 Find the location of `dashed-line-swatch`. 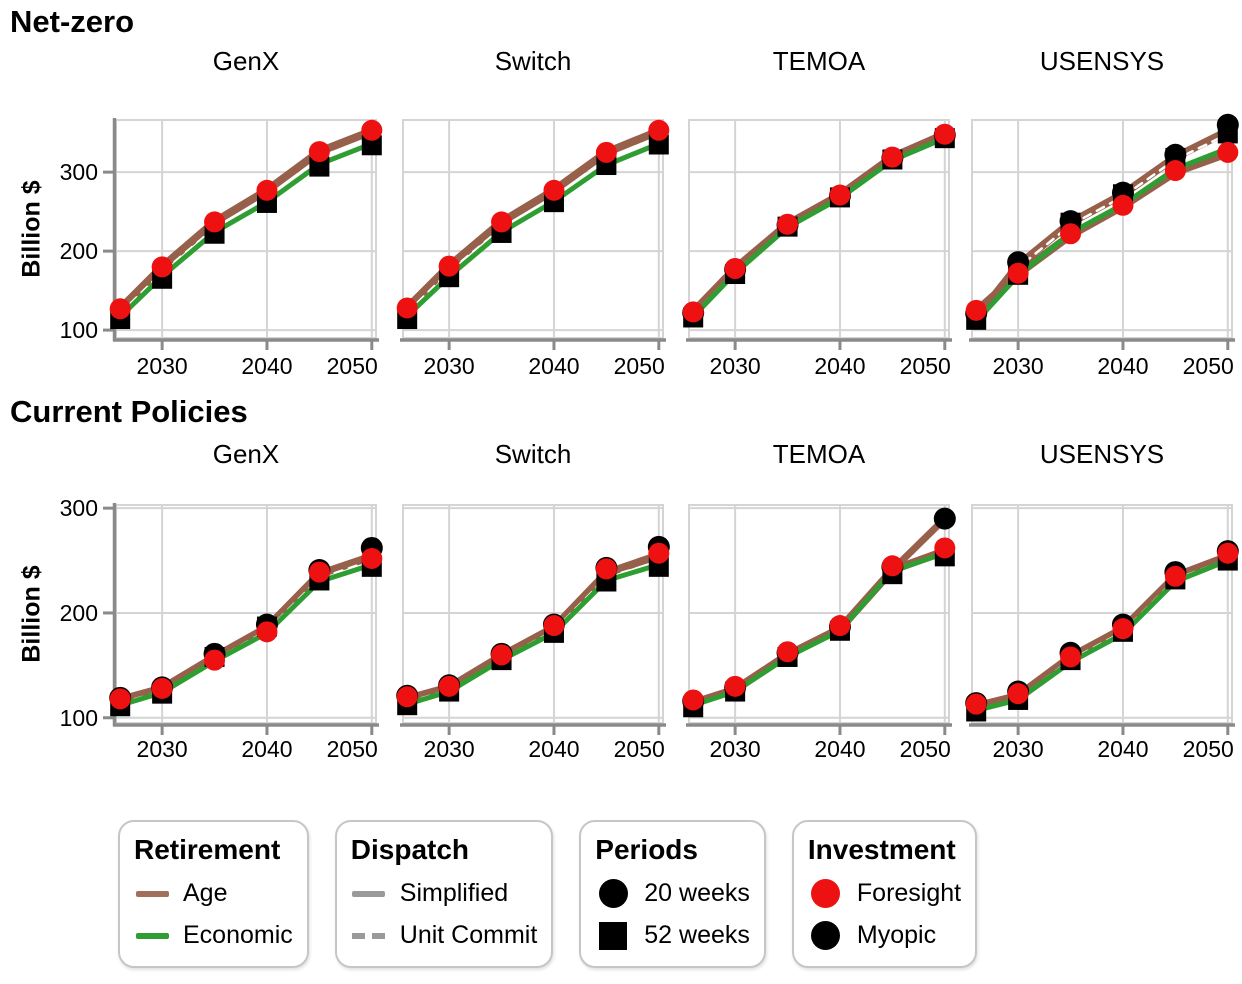

dashed-line-swatch is located at coordinates (369, 935).